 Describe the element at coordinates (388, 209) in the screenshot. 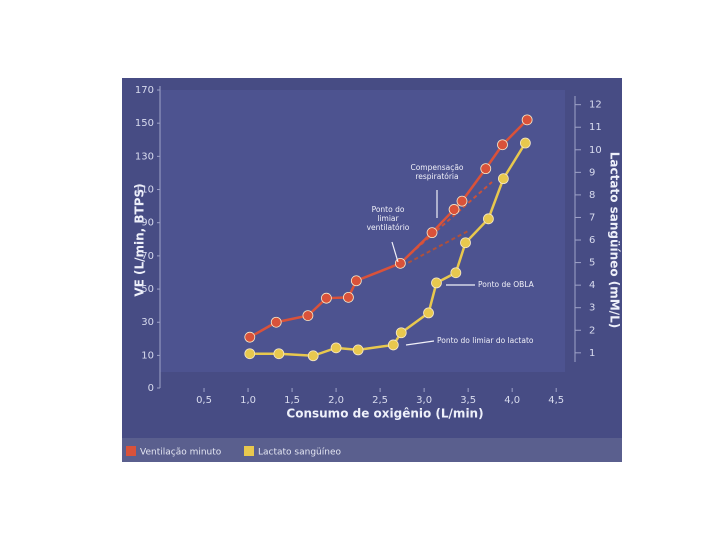

I see `annotation: Ponto do` at that location.